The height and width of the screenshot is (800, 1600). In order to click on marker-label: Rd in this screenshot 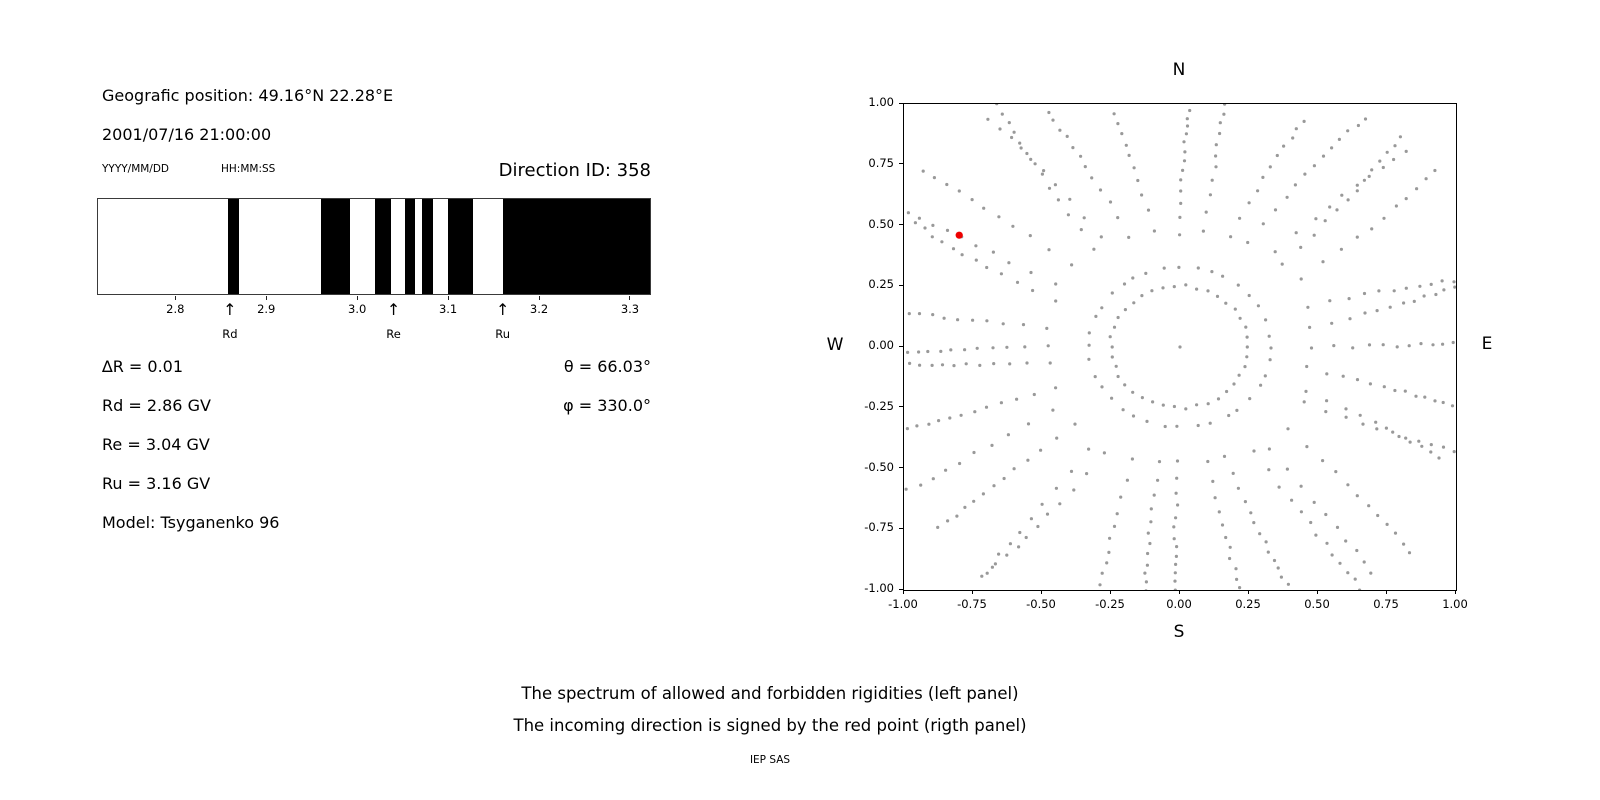, I will do `click(230, 334)`.